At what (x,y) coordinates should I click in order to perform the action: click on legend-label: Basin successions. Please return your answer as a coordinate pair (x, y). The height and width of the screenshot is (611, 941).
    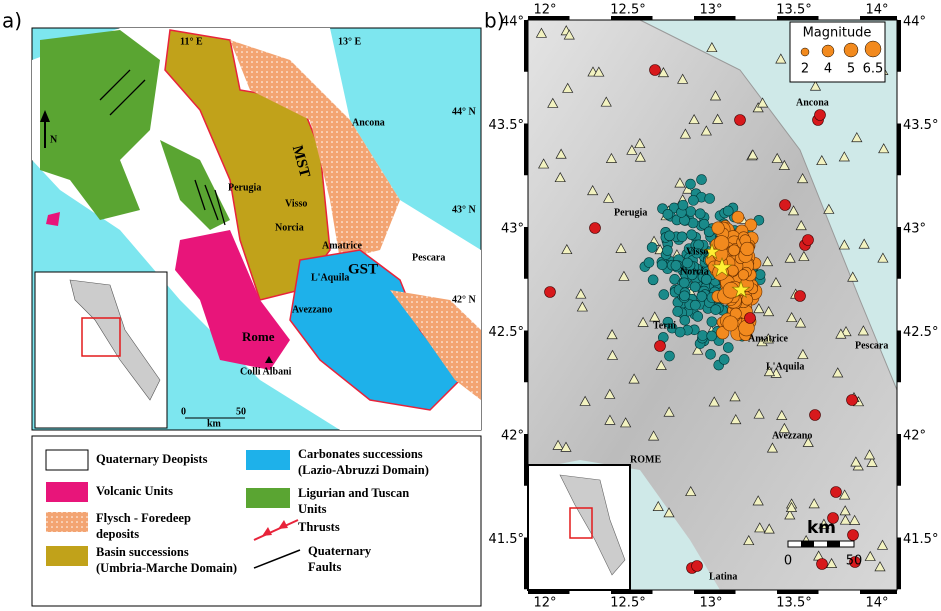
    Looking at the image, I should click on (142, 552).